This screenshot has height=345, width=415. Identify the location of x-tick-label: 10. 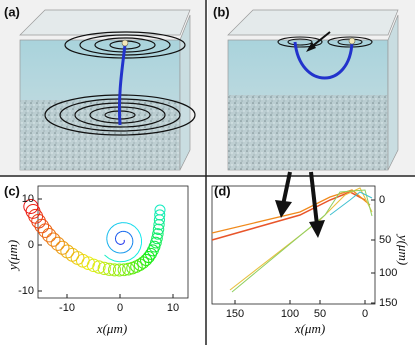
(173, 308).